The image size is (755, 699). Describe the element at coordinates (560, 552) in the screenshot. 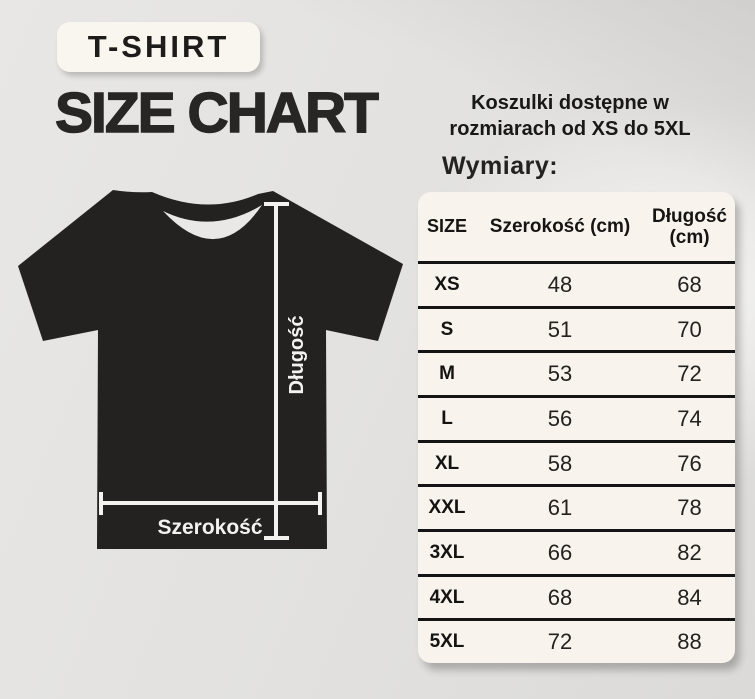

I see `value-cell: 66` at that location.